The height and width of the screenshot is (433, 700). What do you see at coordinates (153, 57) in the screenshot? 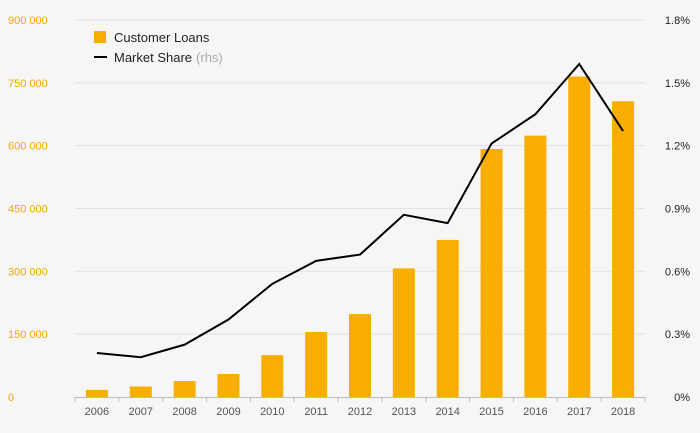
I see `legend-label: Market Share` at bounding box center [153, 57].